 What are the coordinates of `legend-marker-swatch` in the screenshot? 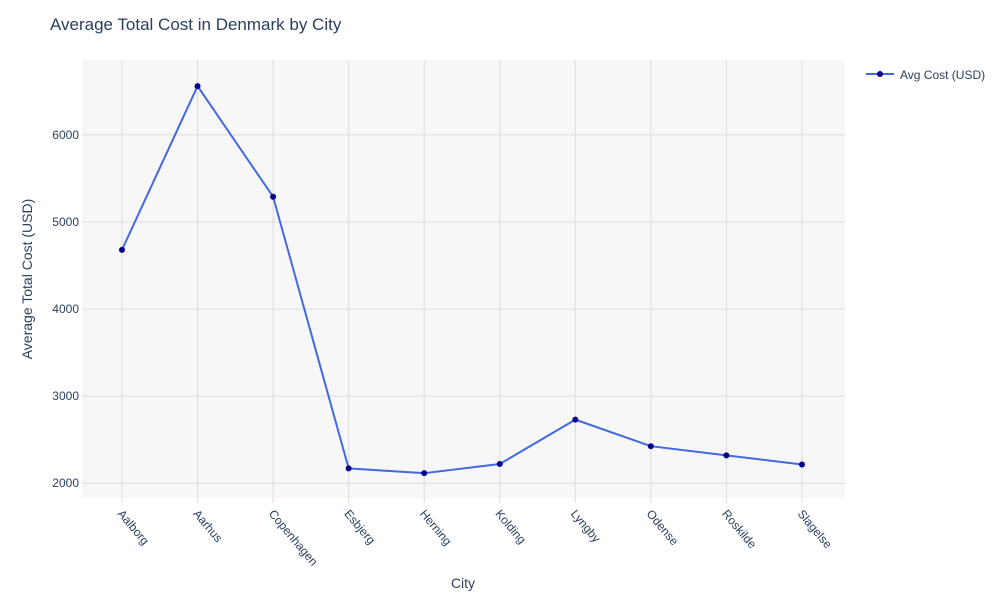 It's located at (880, 74).